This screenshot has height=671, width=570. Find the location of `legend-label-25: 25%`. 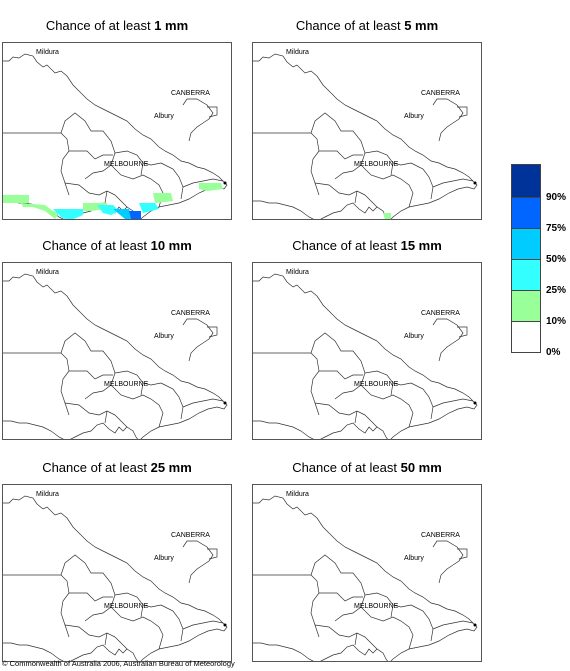

legend-label-25: 25% is located at coordinates (556, 290).